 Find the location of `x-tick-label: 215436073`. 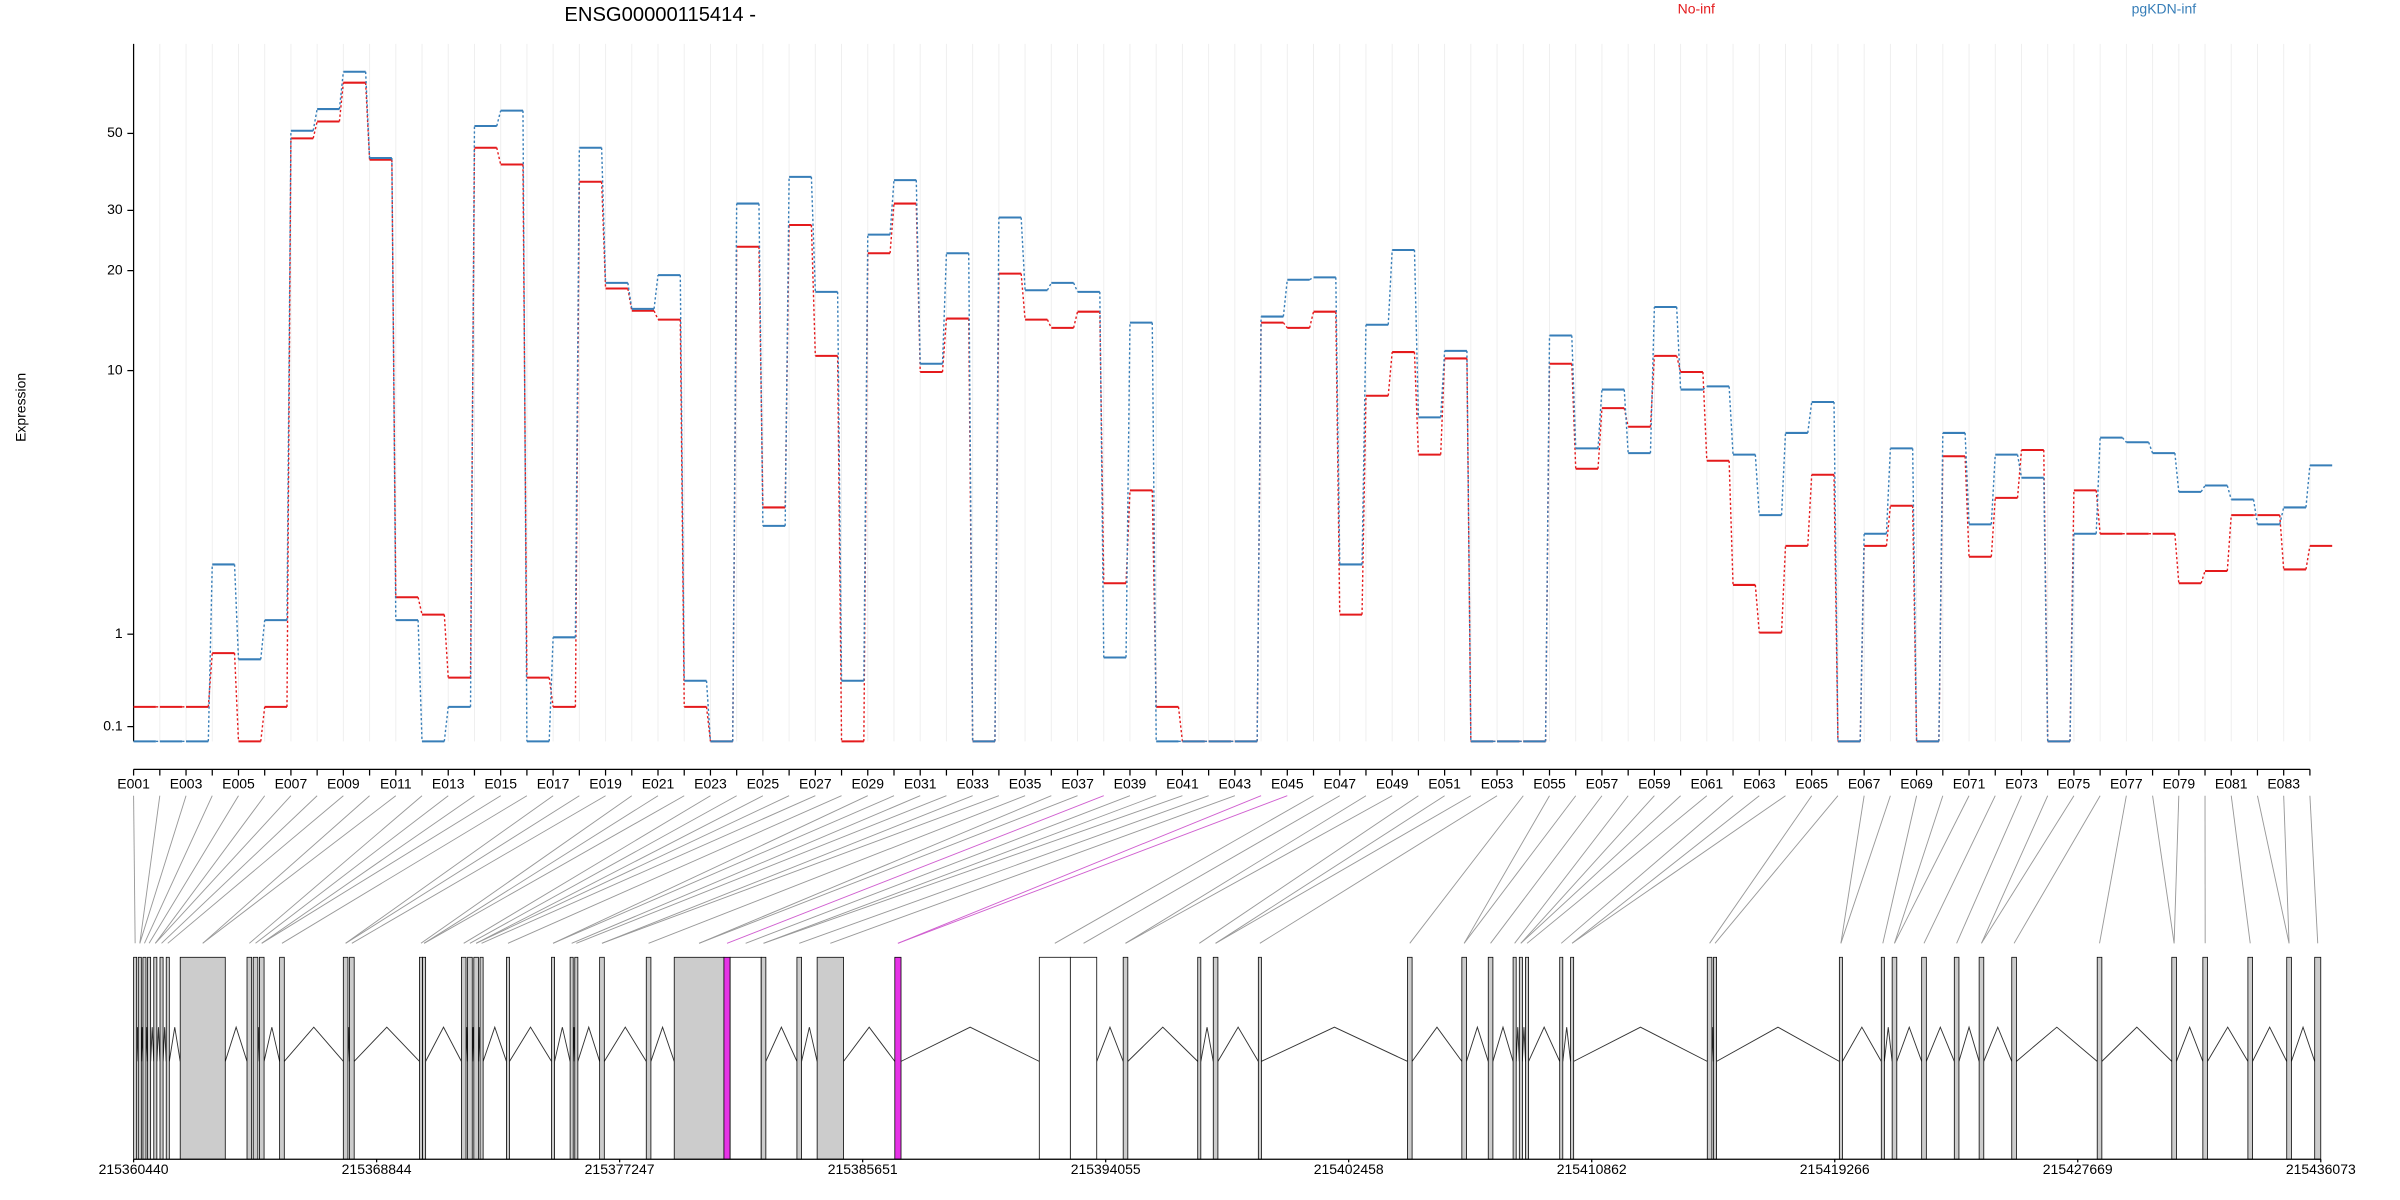

x-tick-label: 215436073 is located at coordinates (2321, 1169).